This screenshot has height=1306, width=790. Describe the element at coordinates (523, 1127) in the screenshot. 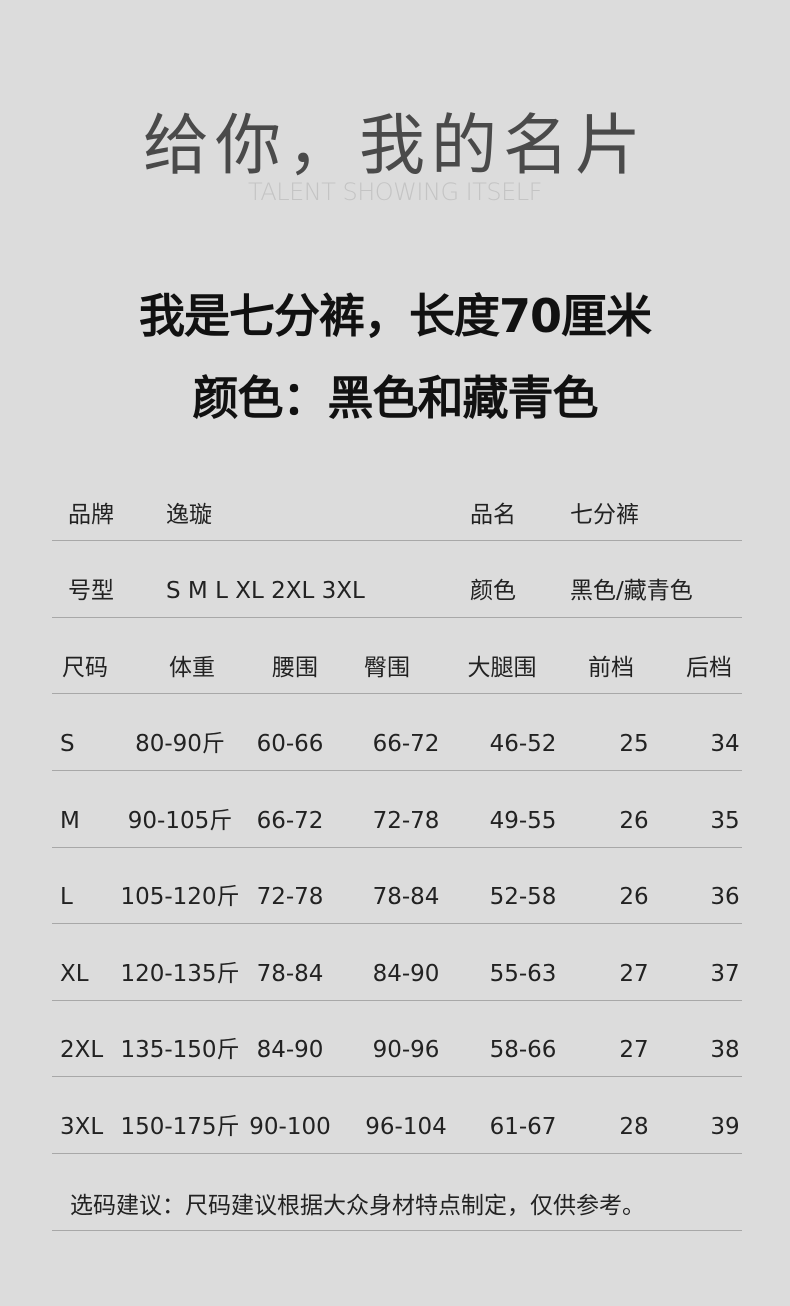

I see `cell-thigh: 61-67` at that location.